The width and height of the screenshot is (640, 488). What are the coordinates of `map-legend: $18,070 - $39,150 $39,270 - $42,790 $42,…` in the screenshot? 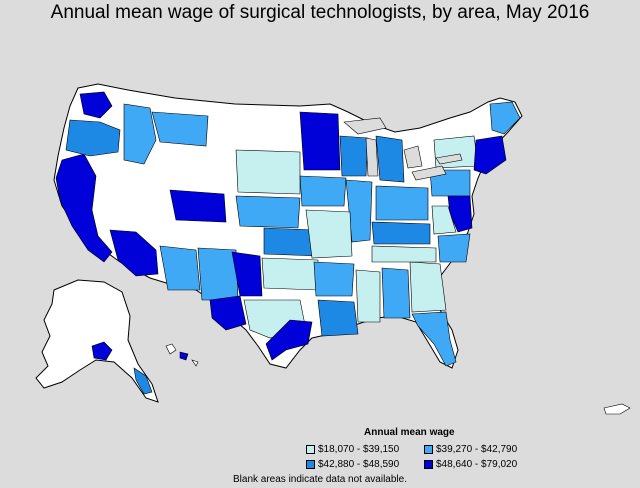 It's located at (424, 457).